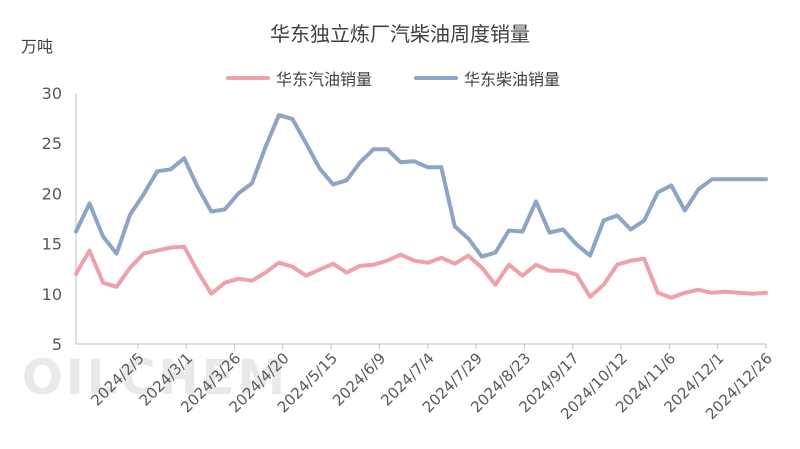  I want to click on legend-label-diesel: 华东柴油销量, so click(512, 79).